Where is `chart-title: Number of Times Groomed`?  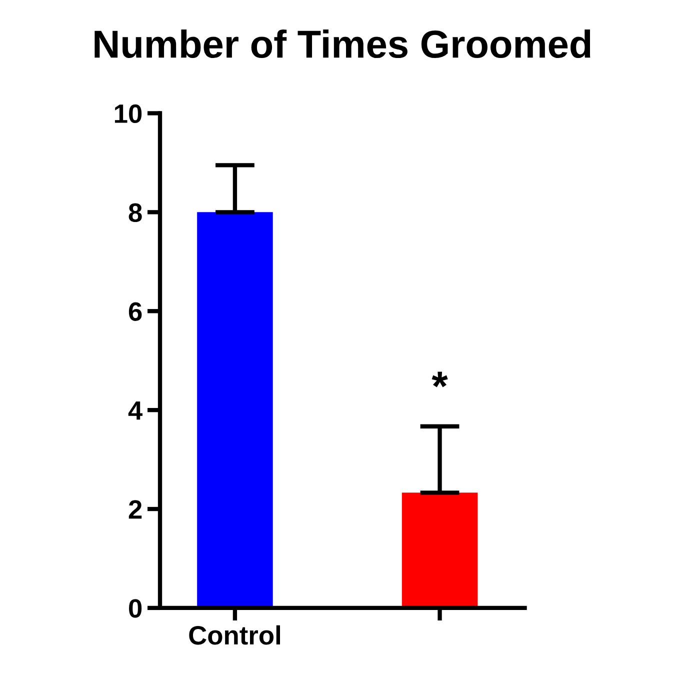
chart-title: Number of Times Groomed is located at coordinates (342, 43).